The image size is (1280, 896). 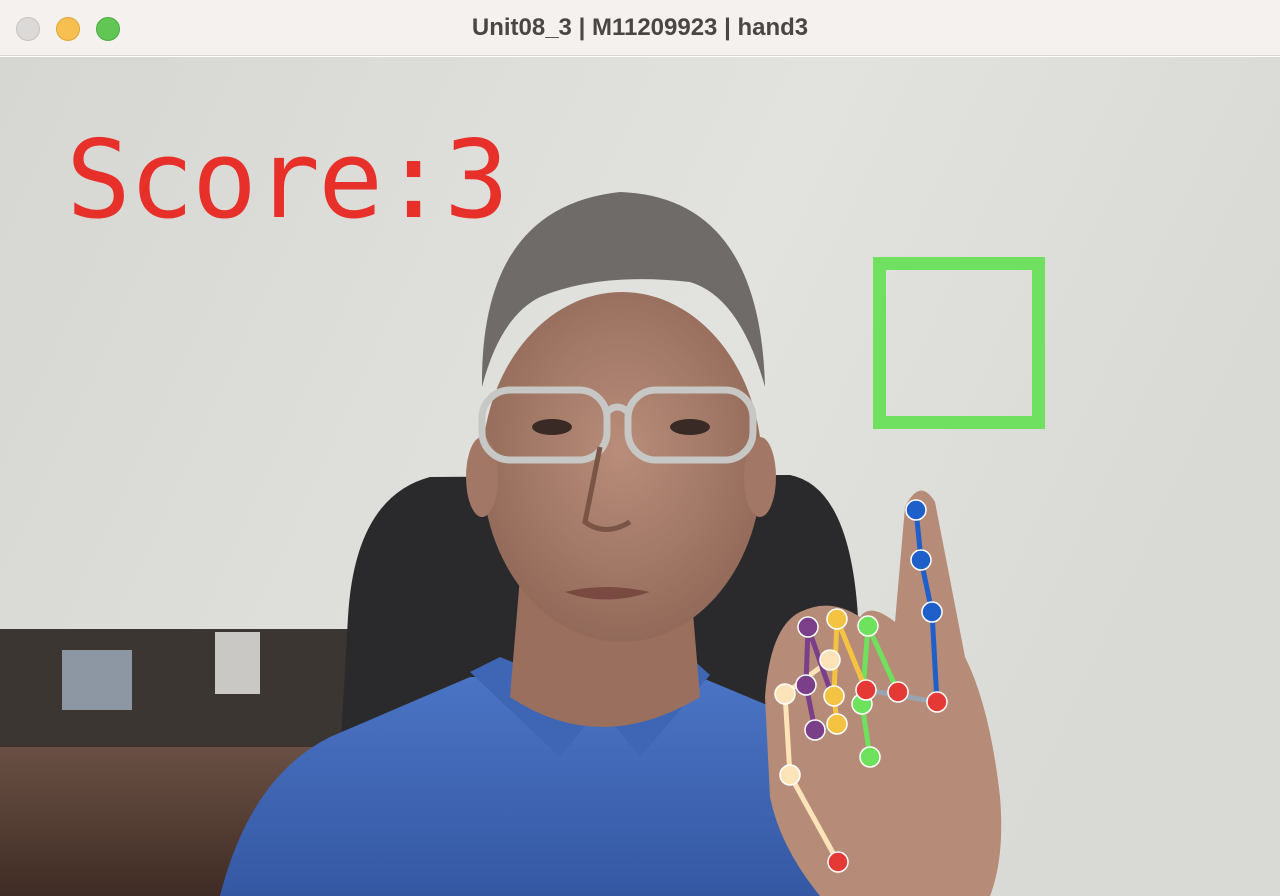 I want to click on landmark-ring-dip, so click(x=834, y=696).